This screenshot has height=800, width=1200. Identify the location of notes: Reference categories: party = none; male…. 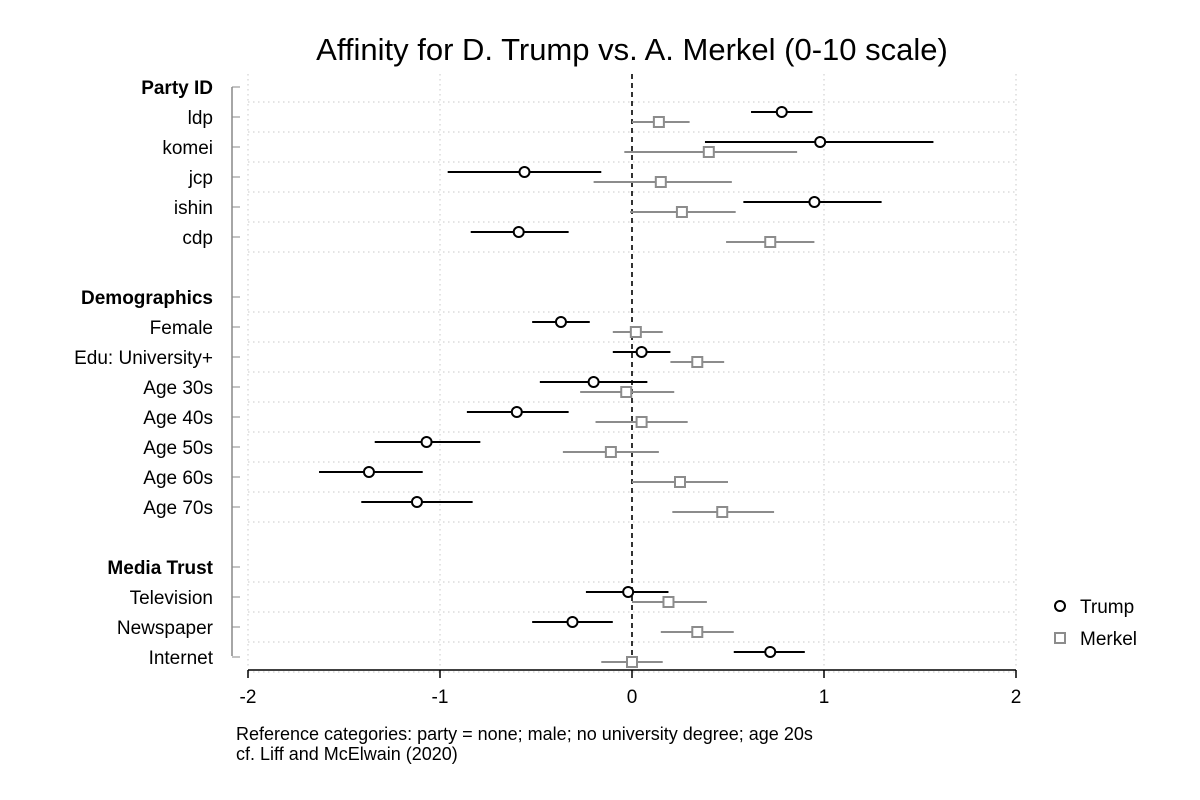
(524, 744).